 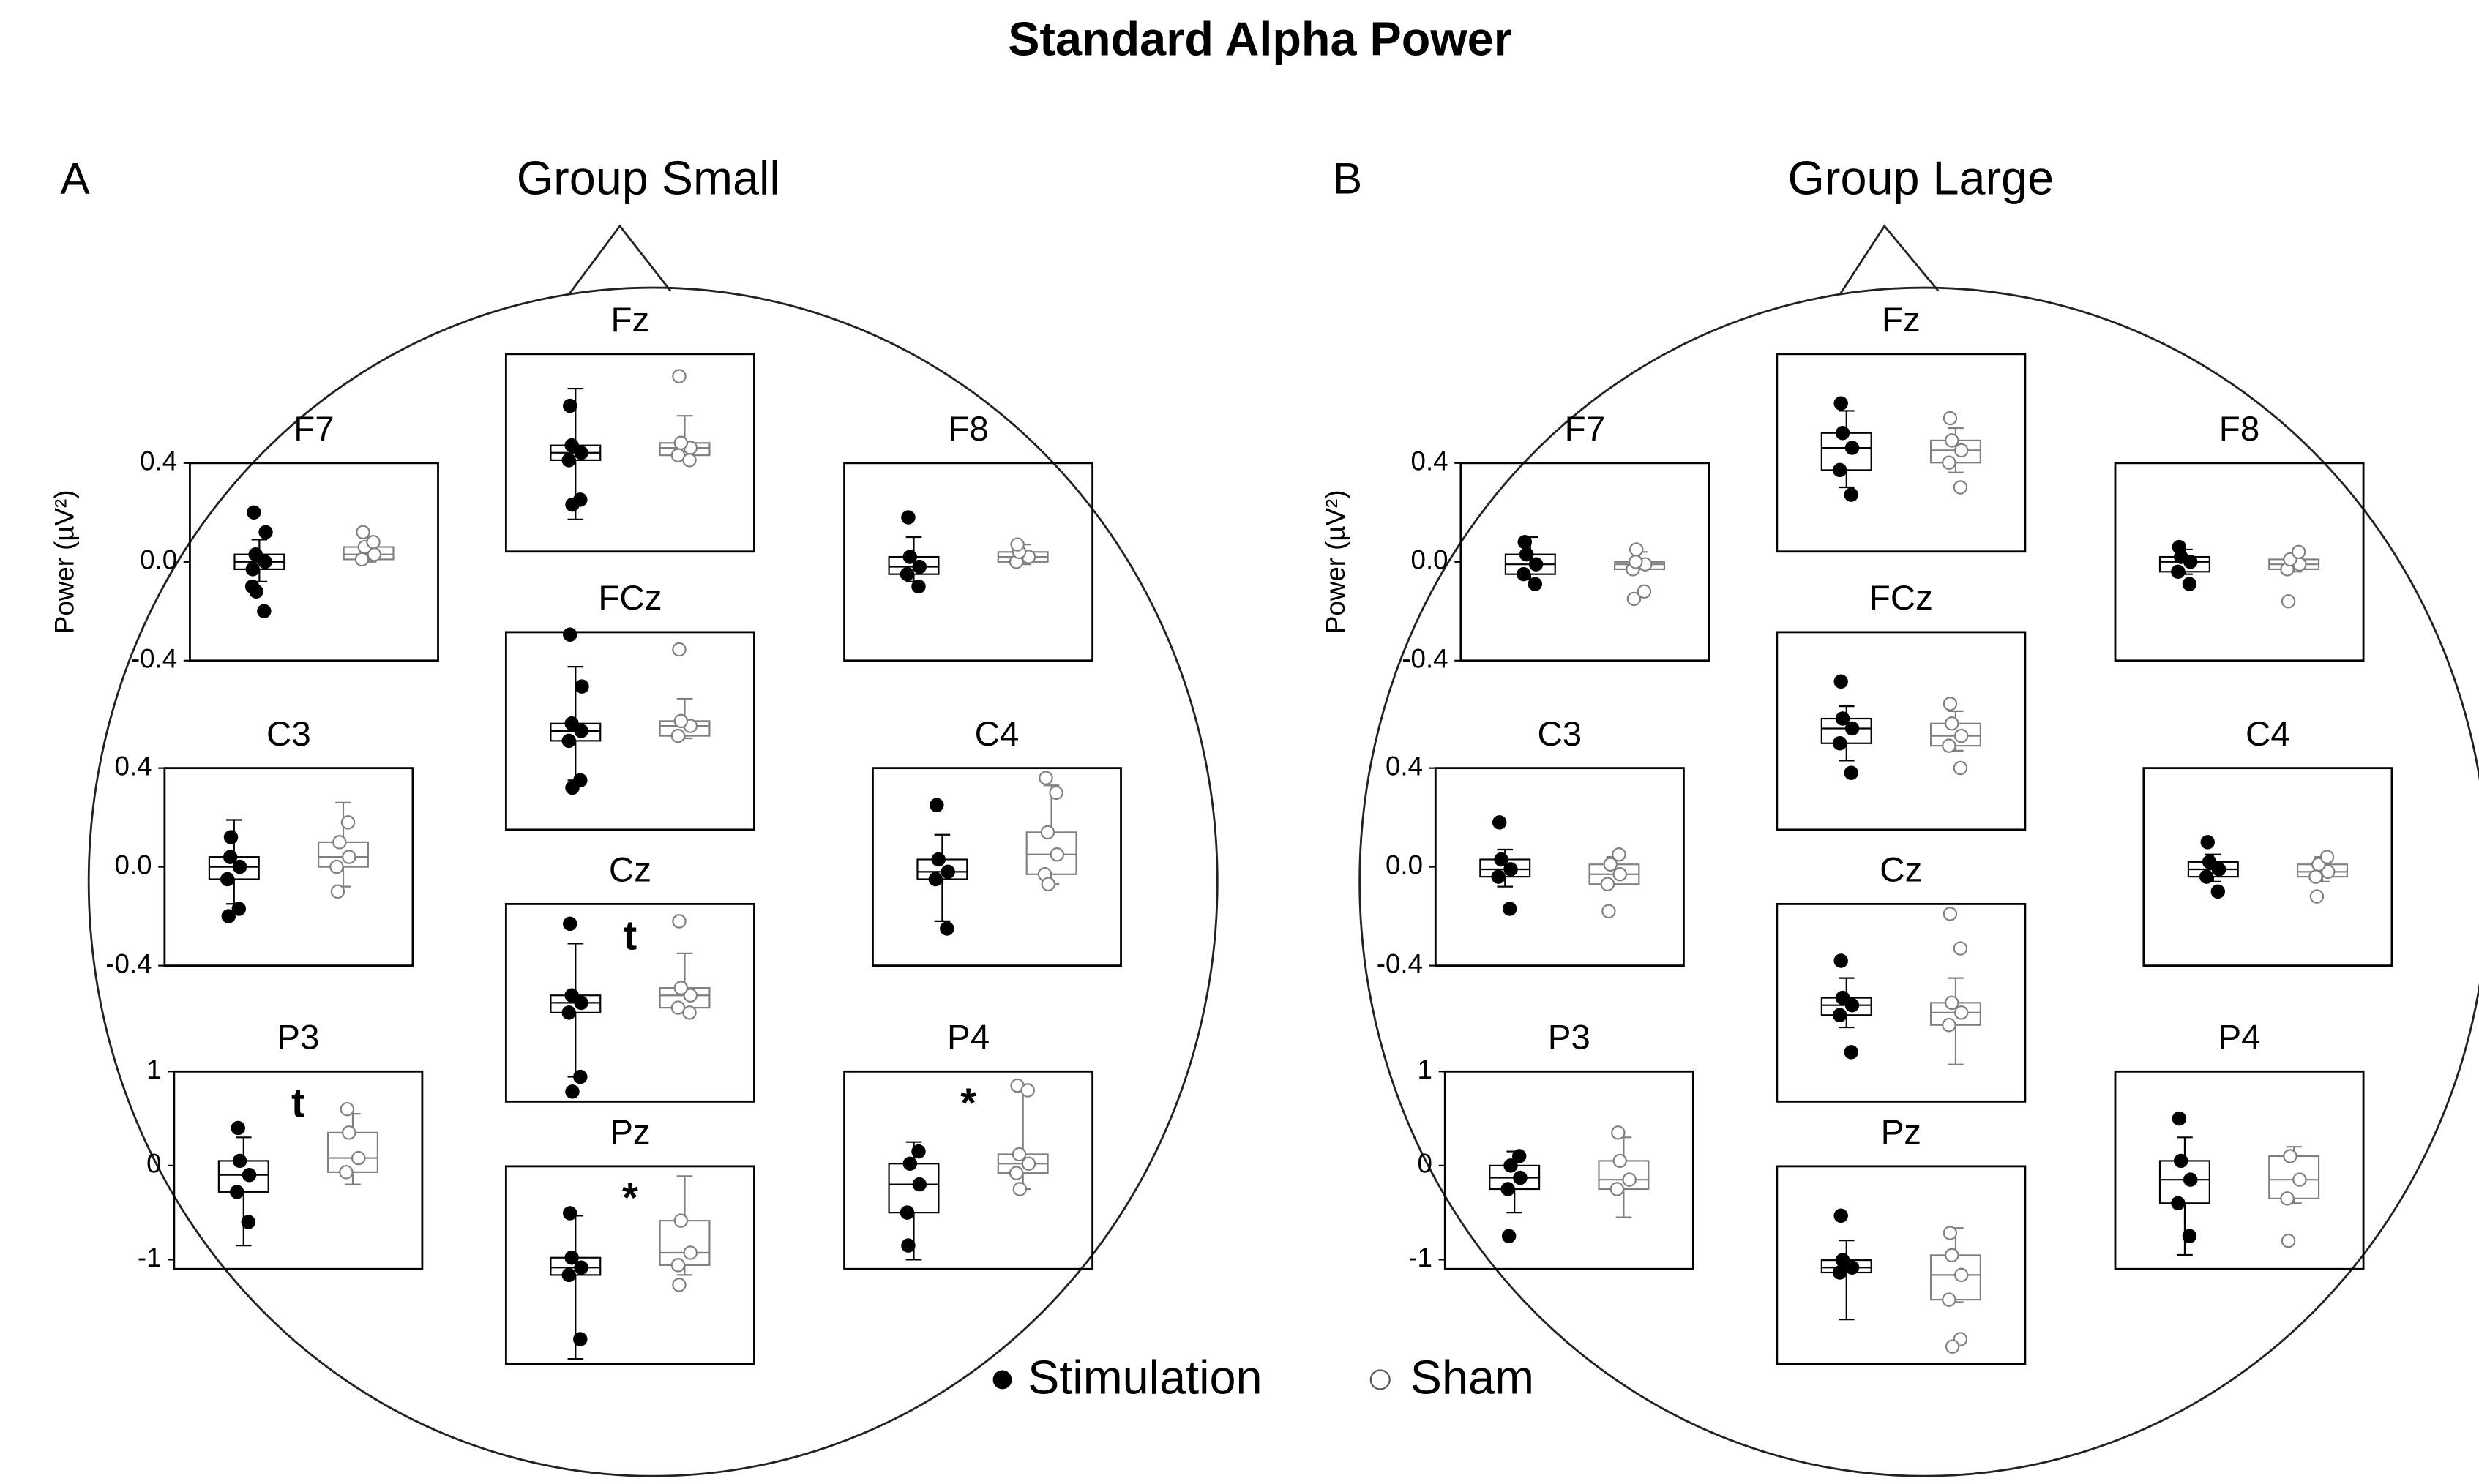 What do you see at coordinates (1901, 870) in the screenshot?
I see `panel-title: Cz` at bounding box center [1901, 870].